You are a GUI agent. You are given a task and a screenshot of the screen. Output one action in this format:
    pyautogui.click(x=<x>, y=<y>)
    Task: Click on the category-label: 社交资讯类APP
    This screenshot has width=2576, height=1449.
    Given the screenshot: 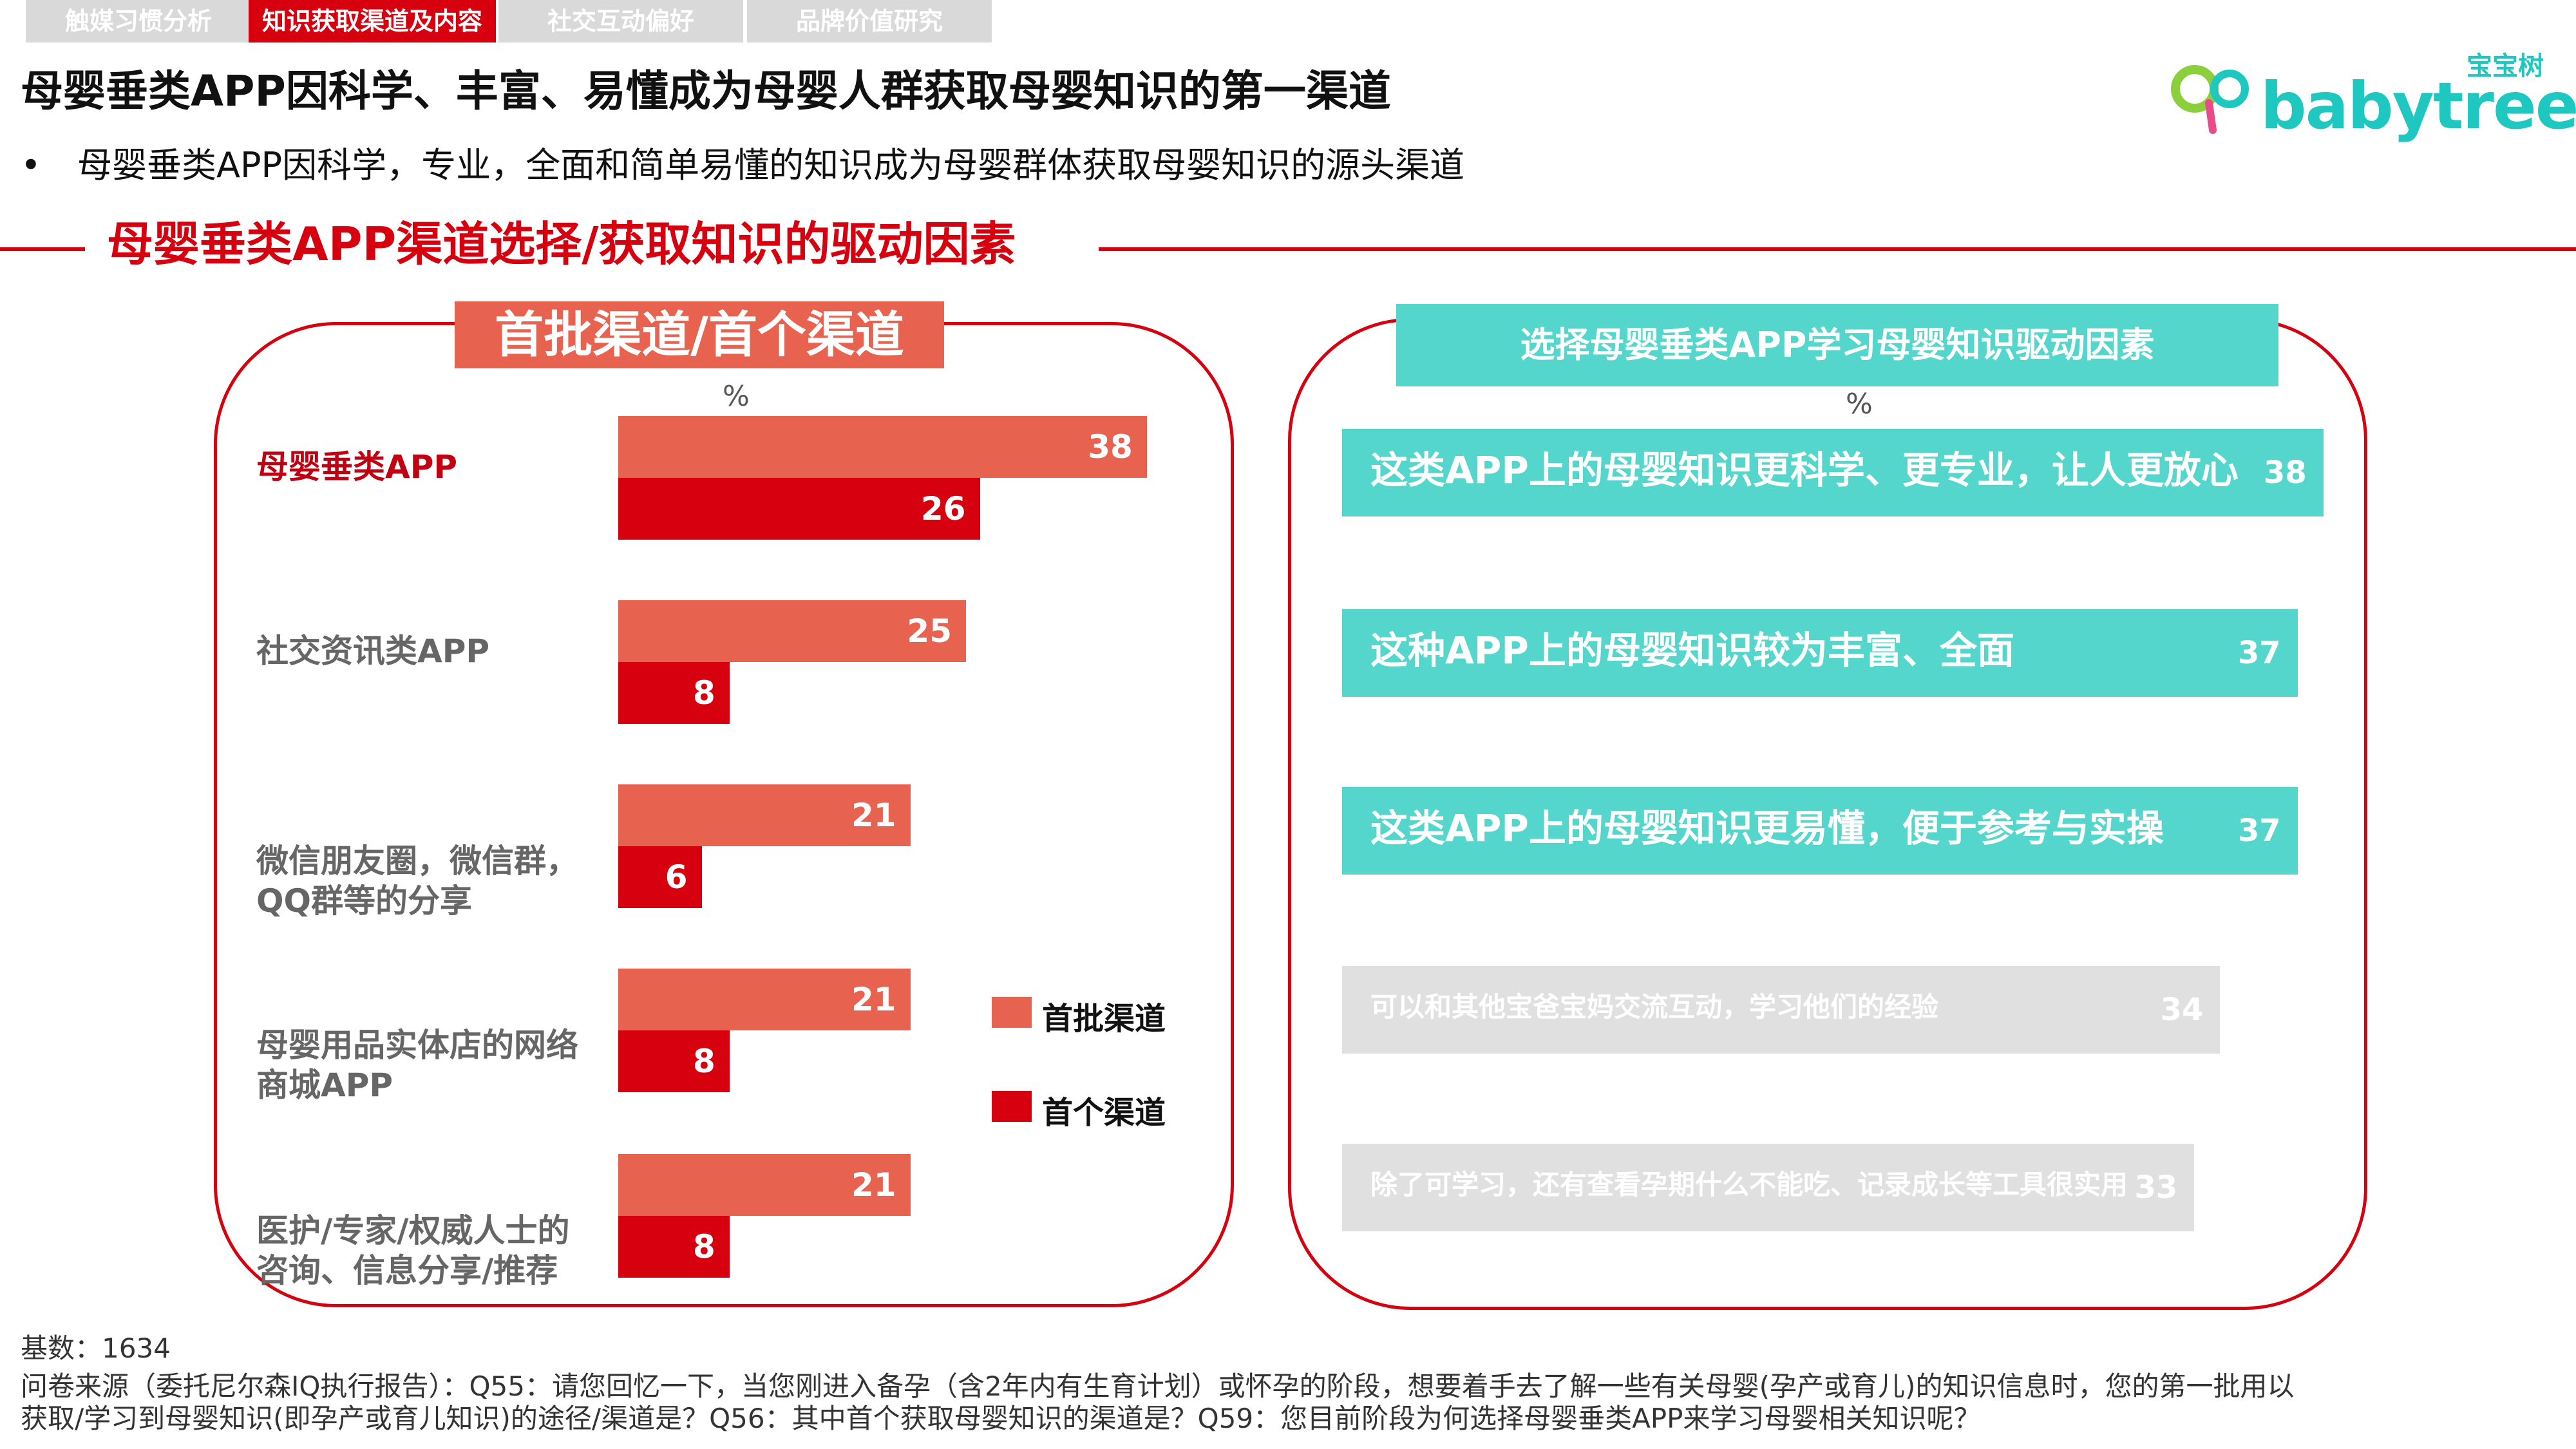 What is the action you would take?
    pyautogui.click(x=430, y=651)
    